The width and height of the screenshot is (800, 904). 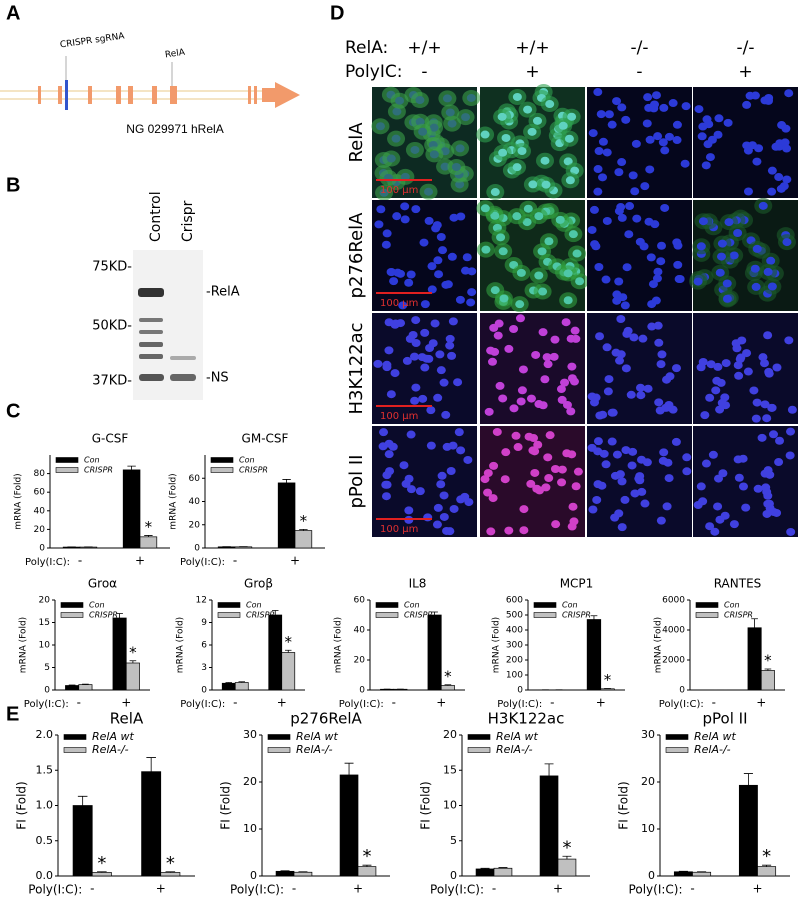 What do you see at coordinates (360, 601) in the screenshot?
I see `y-tick-label: 60` at bounding box center [360, 601].